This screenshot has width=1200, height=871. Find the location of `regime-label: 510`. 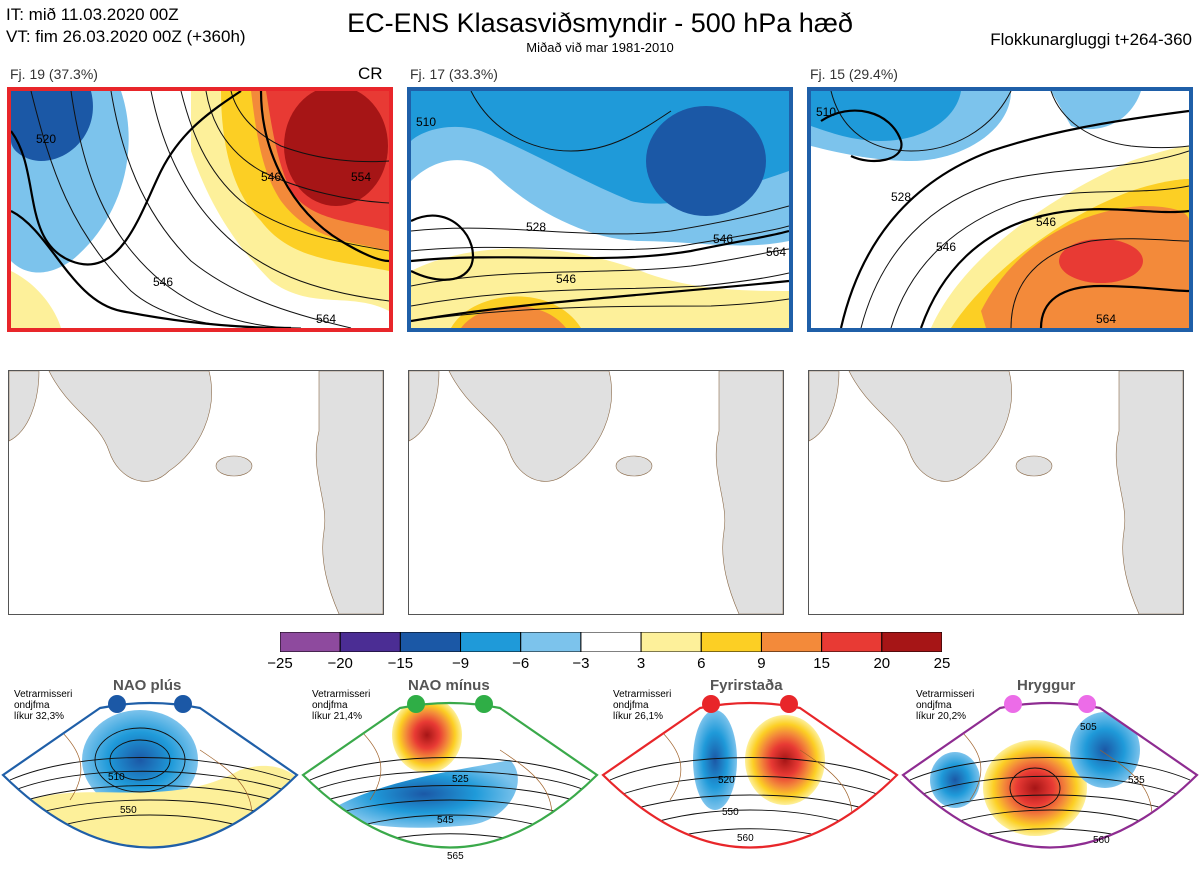

regime-label: 510 is located at coordinates (116, 777).